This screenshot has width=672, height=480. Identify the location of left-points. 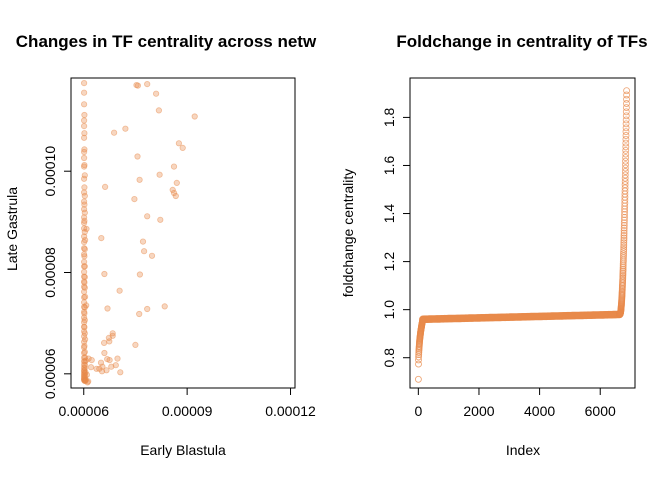
(139, 233).